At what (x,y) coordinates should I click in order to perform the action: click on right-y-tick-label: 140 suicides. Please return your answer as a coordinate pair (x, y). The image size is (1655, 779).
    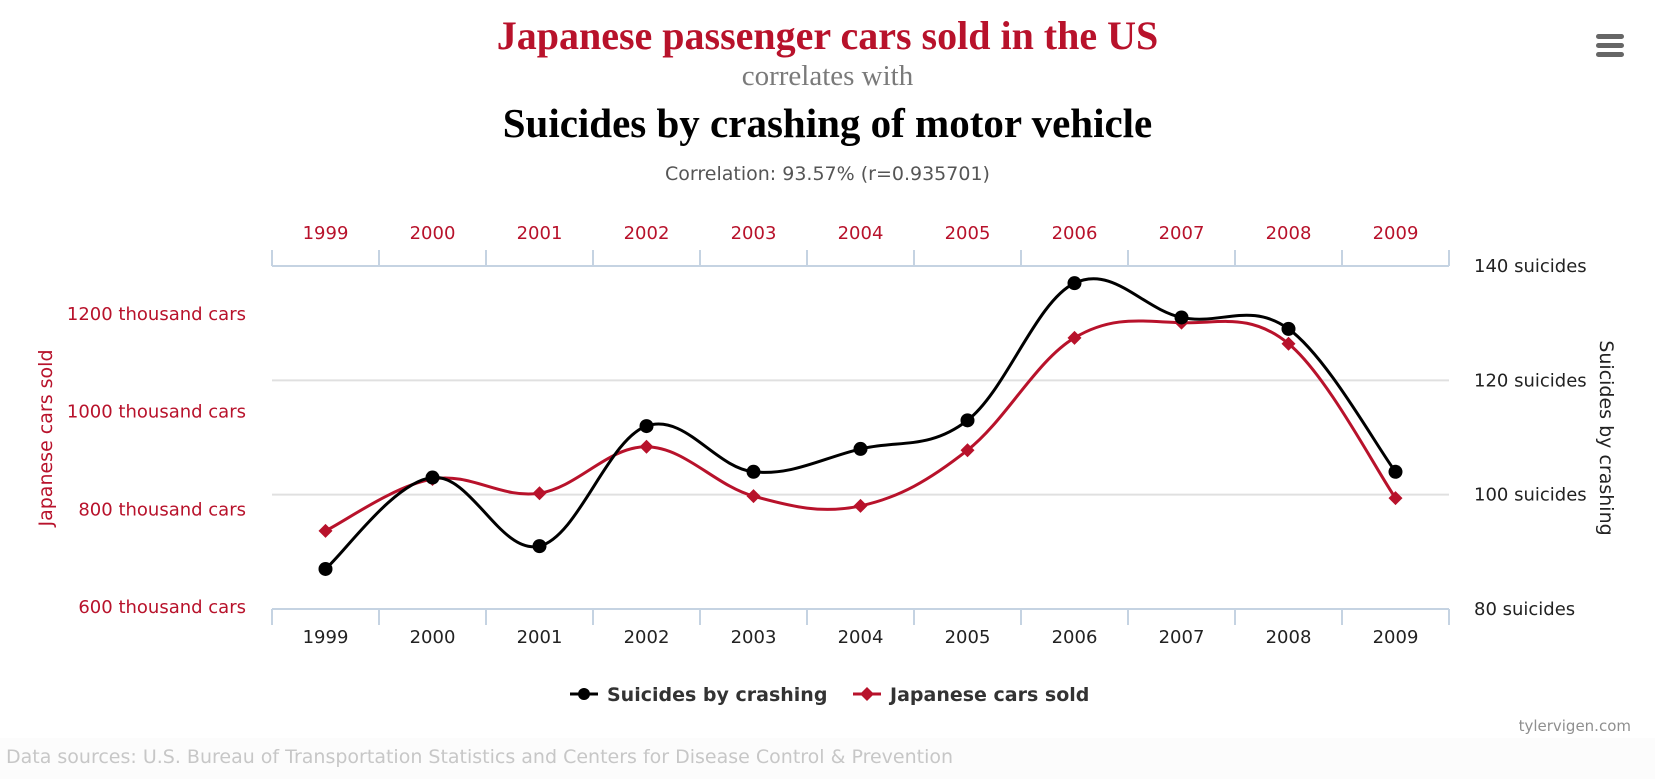
    Looking at the image, I should click on (1530, 266).